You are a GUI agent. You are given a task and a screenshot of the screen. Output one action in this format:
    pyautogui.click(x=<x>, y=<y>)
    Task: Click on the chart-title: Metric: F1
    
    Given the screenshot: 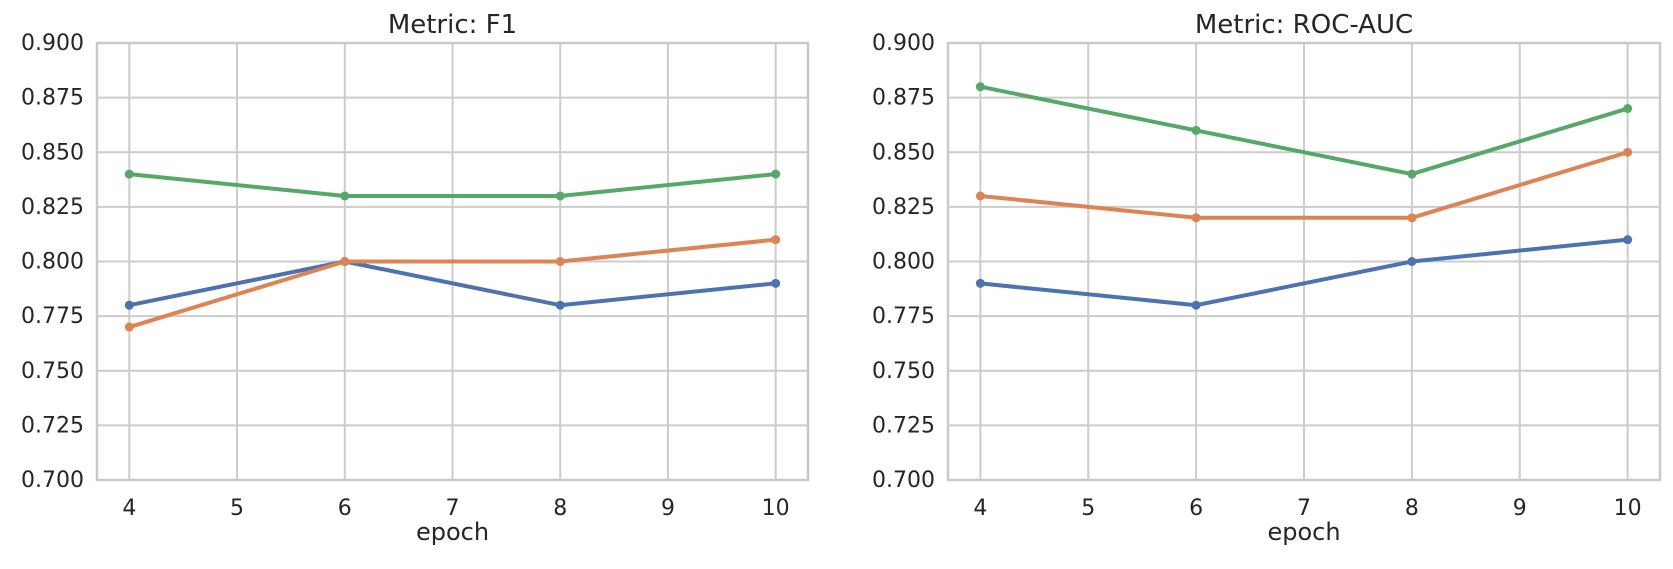 What is the action you would take?
    pyautogui.click(x=452, y=25)
    